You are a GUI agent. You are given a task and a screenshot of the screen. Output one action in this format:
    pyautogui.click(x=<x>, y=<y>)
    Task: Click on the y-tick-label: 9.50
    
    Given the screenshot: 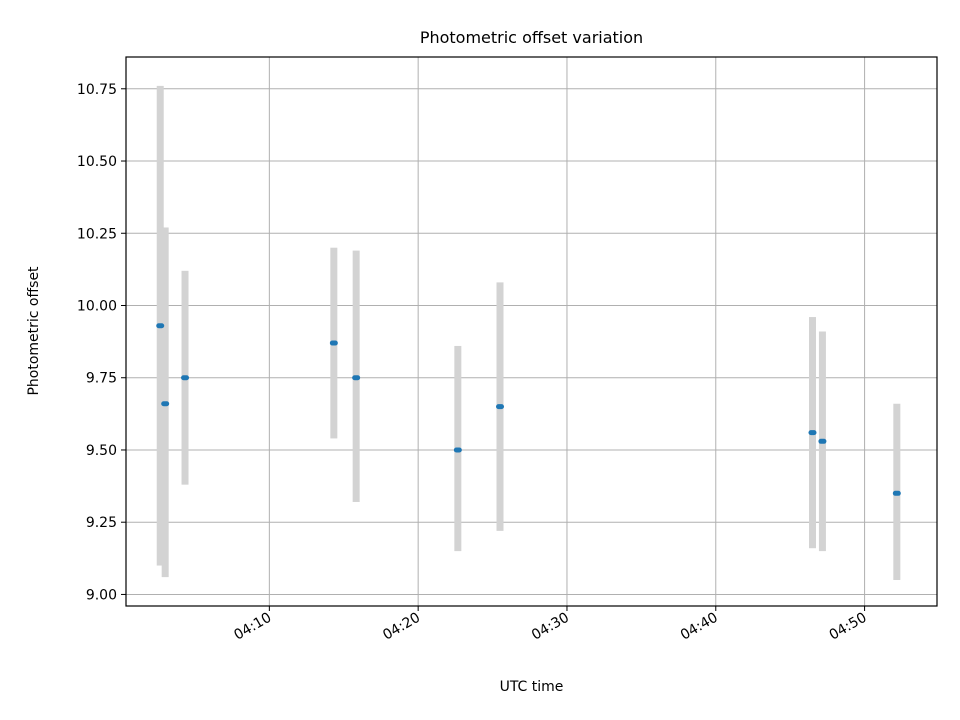 What is the action you would take?
    pyautogui.click(x=101, y=451)
    